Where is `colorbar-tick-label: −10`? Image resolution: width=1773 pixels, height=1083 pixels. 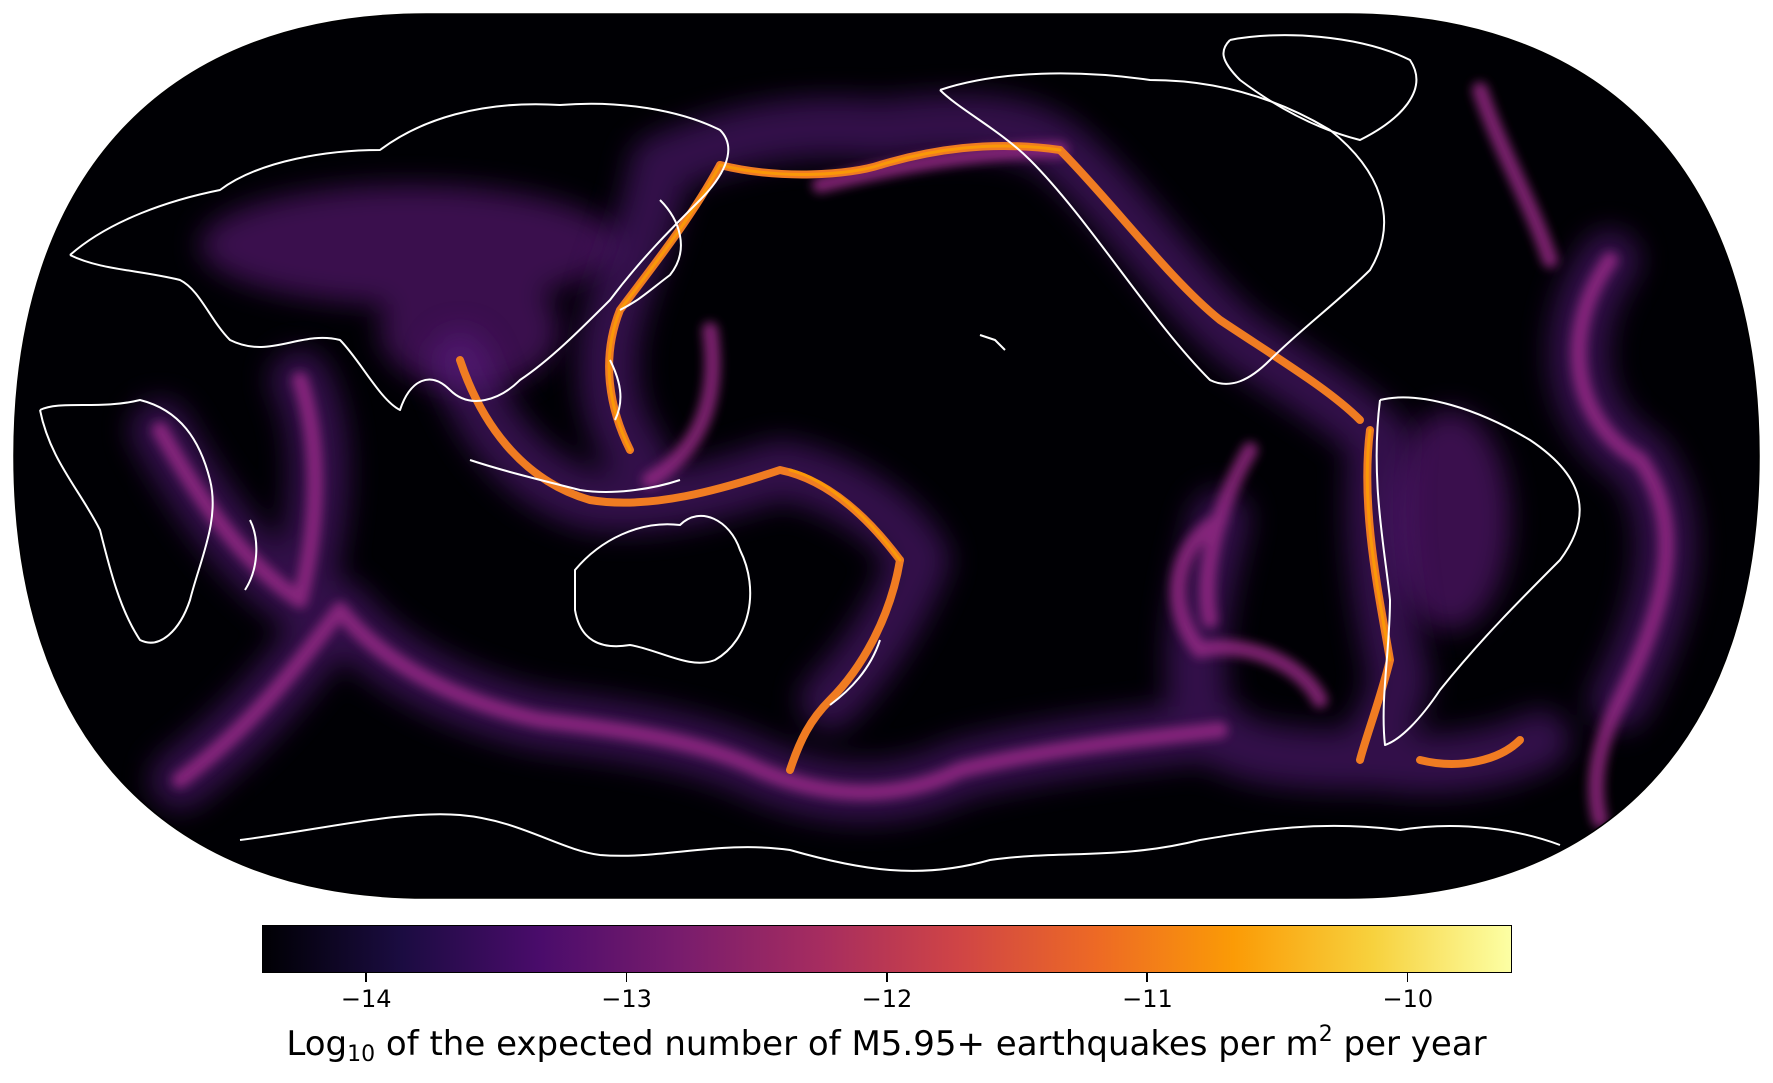 colorbar-tick-label: −10 is located at coordinates (1408, 999).